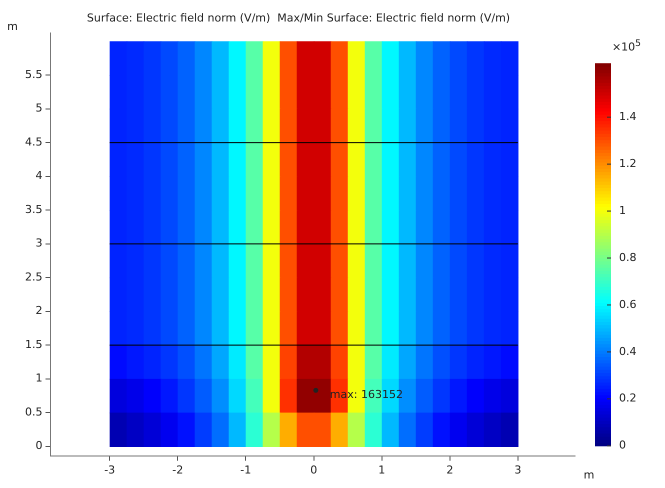  Describe the element at coordinates (33, 74) in the screenshot. I see `y-tick-label: 5.5` at that location.